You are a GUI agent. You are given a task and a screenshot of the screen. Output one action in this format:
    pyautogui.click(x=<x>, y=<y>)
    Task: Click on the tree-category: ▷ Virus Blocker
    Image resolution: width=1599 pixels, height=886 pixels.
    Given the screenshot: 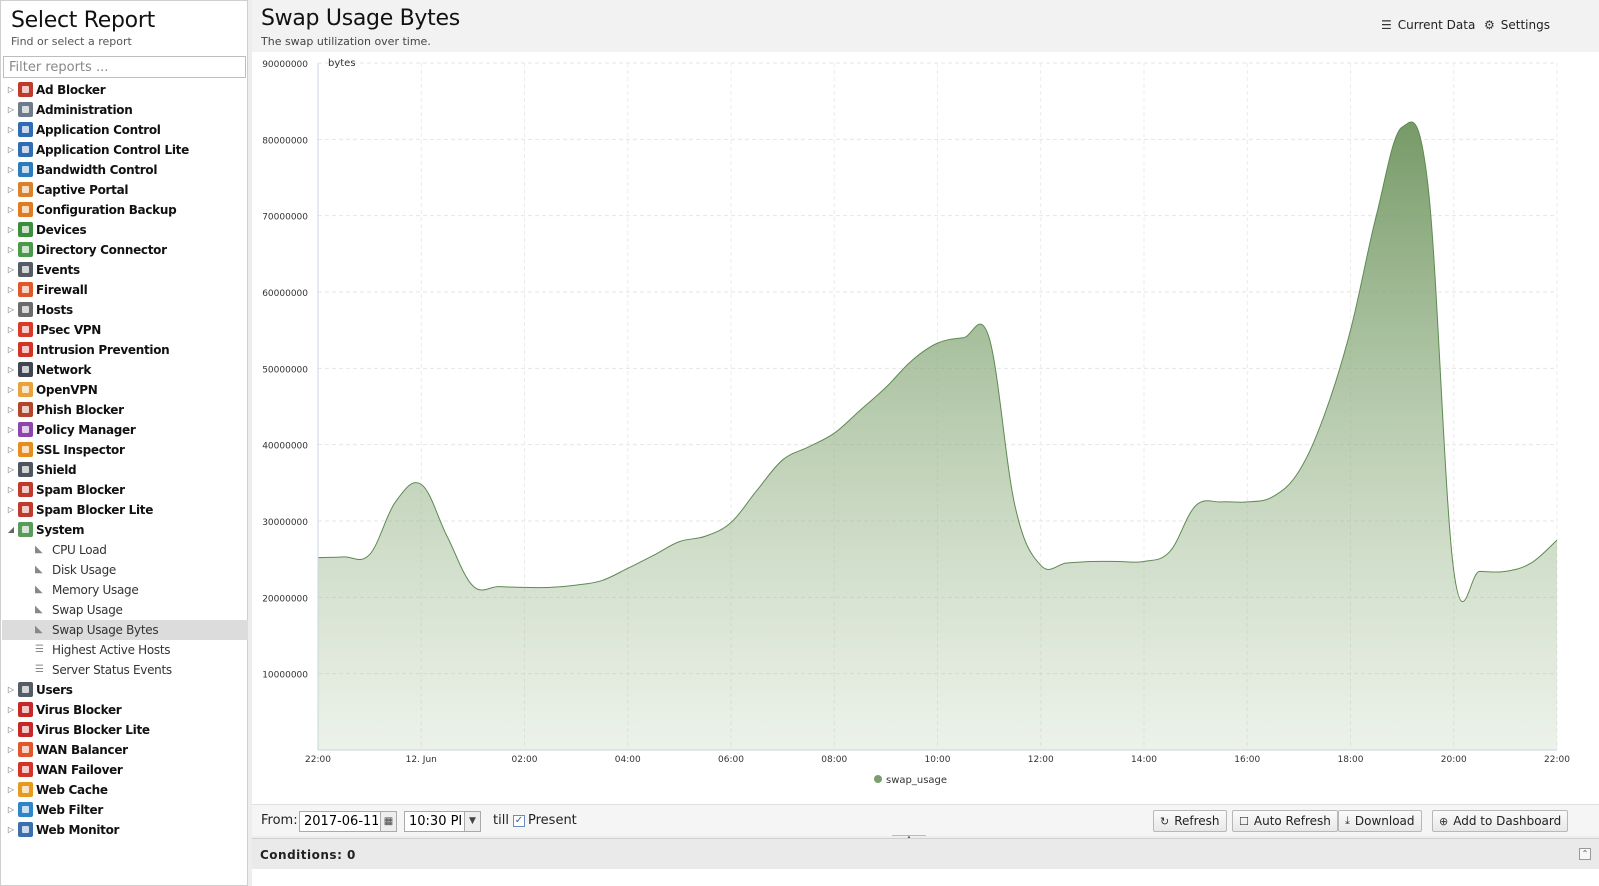 What is the action you would take?
    pyautogui.click(x=125, y=710)
    